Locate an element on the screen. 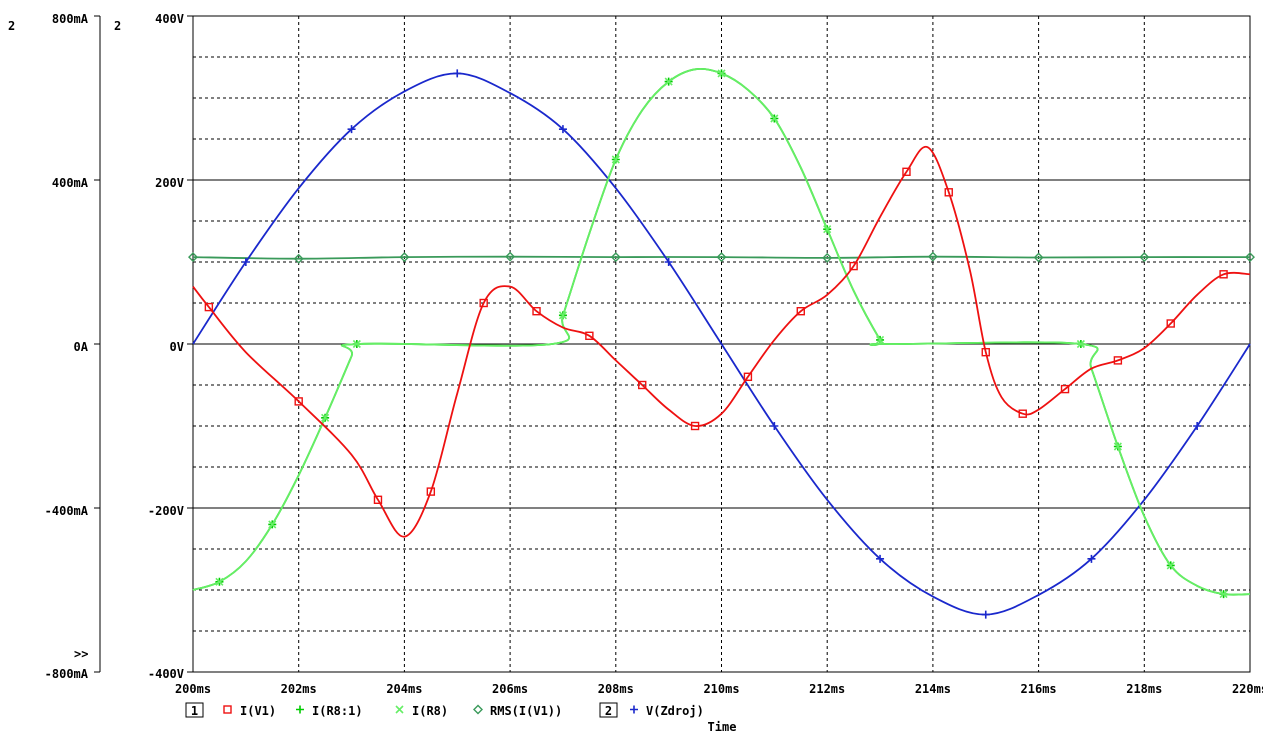 The width and height of the screenshot is (1263, 733). legend-axis2-marker: 2 is located at coordinates (608, 711).